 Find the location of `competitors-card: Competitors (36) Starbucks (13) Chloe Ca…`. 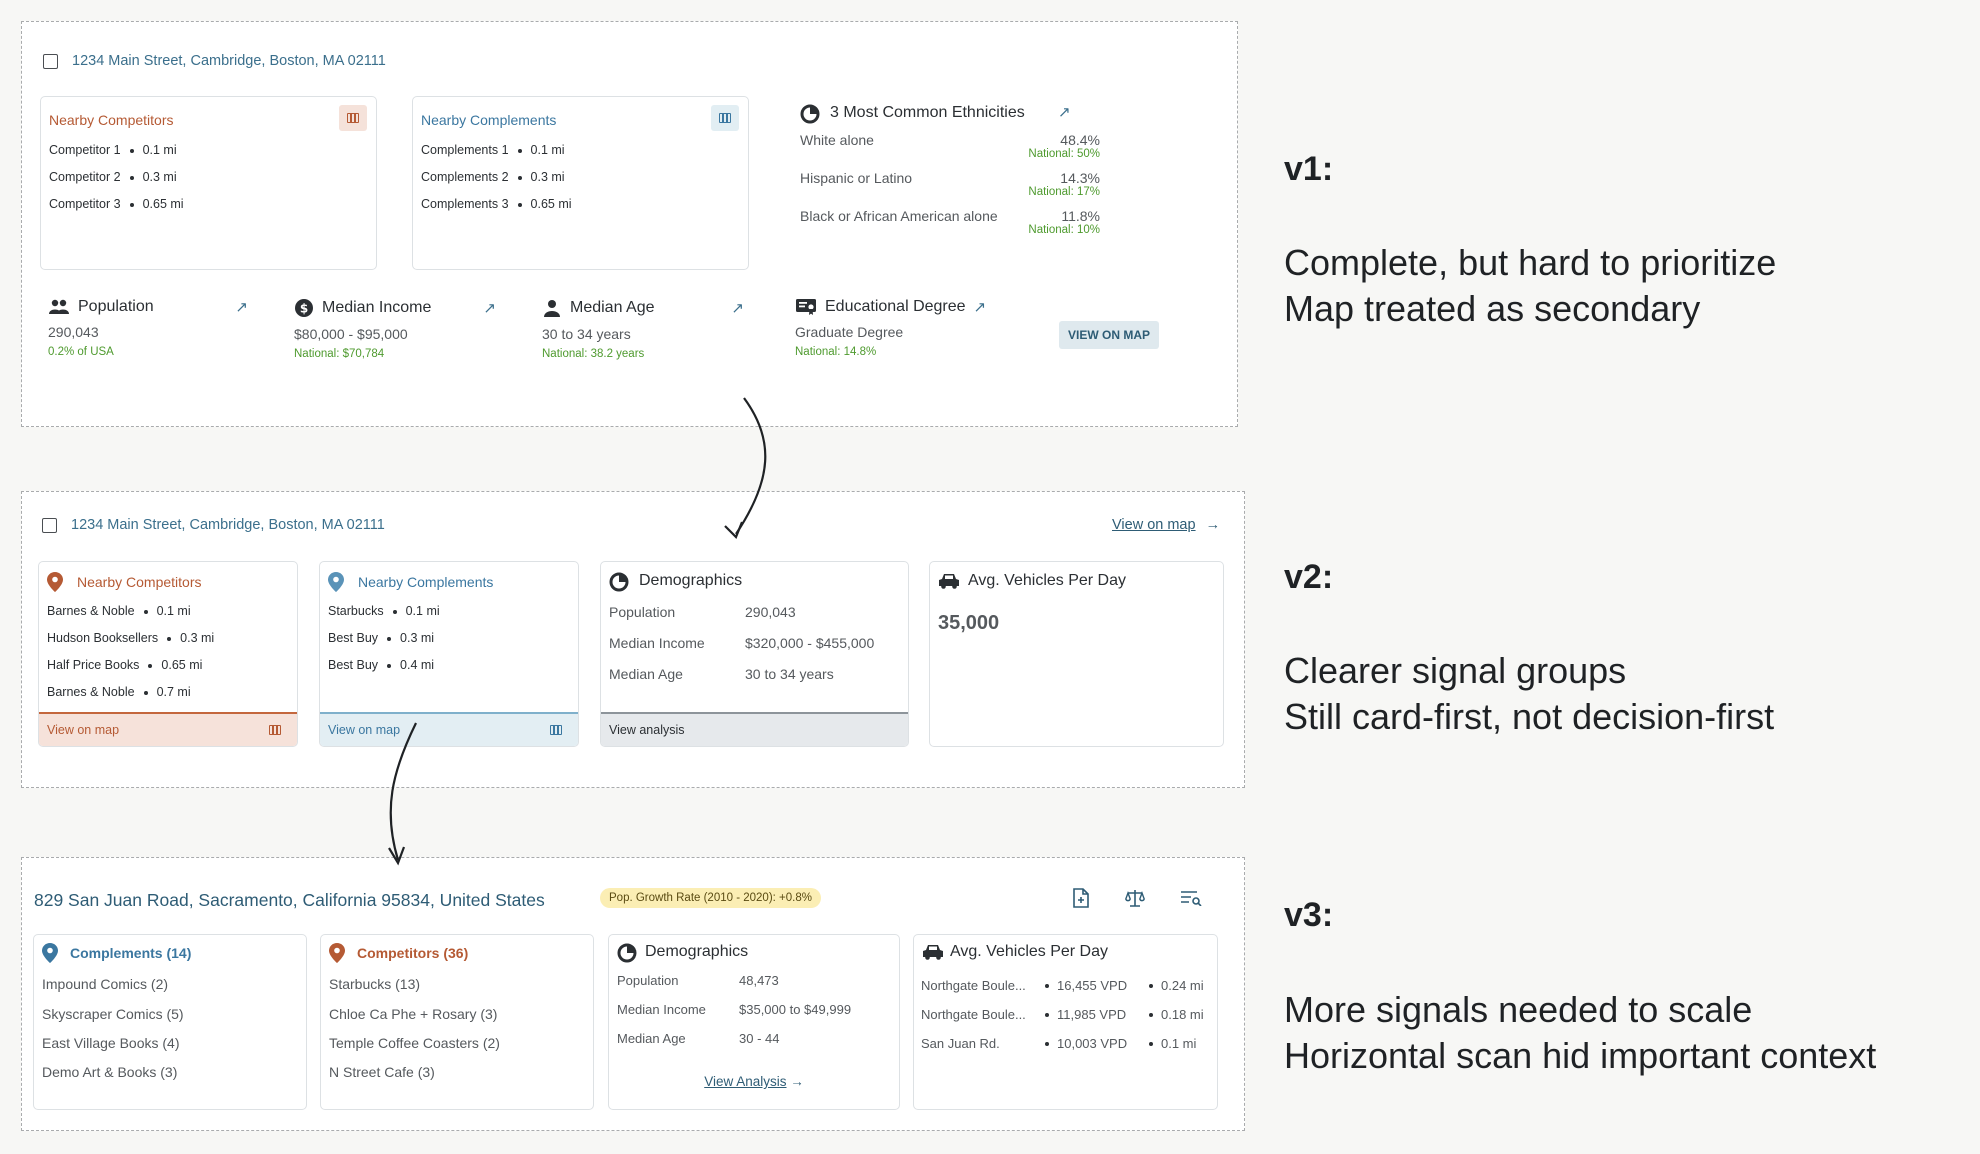

competitors-card: Competitors (36) Starbucks (13) Chloe Ca… is located at coordinates (457, 1022).